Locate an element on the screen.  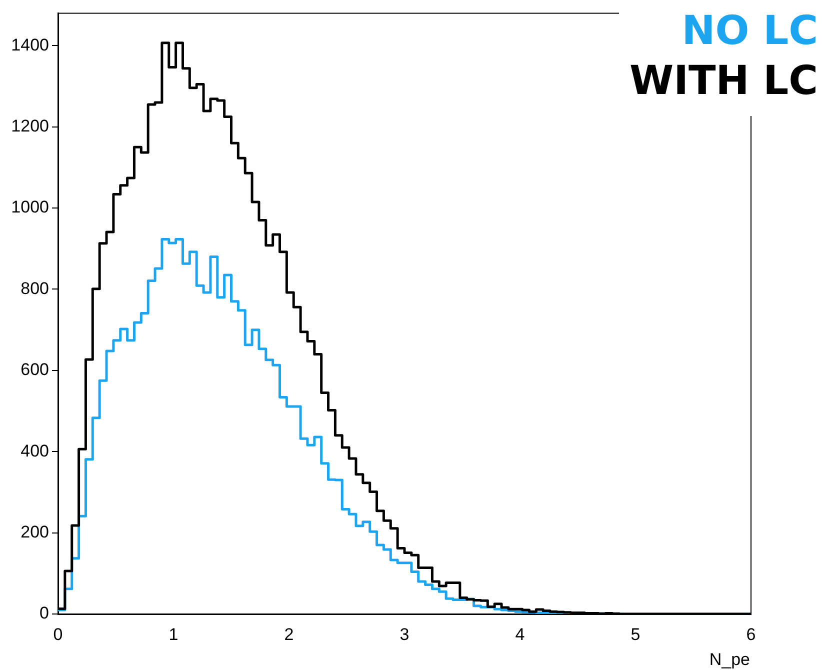
y-tick-label: 600 is located at coordinates (34, 370).